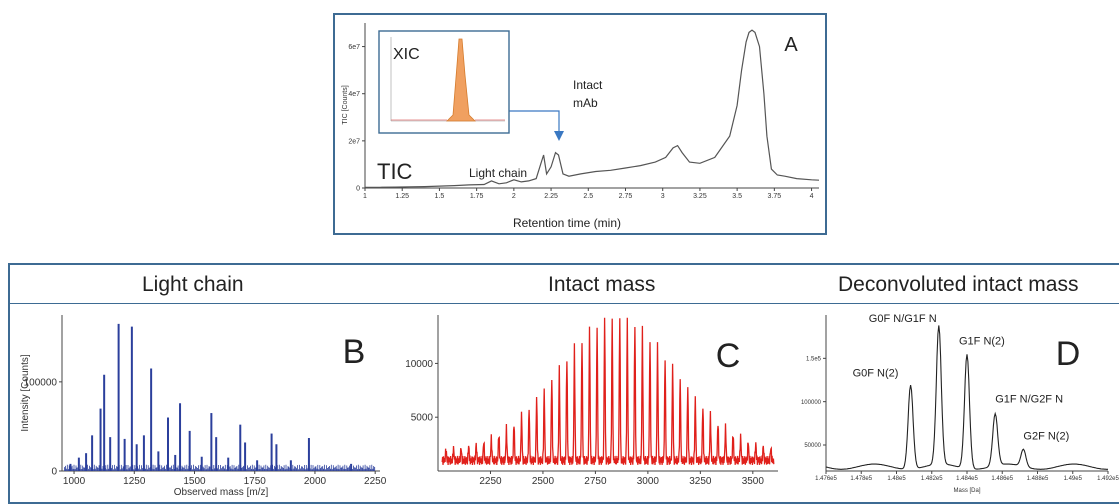  I want to click on chart-a-x-tick-label: 3.75, so click(775, 196).